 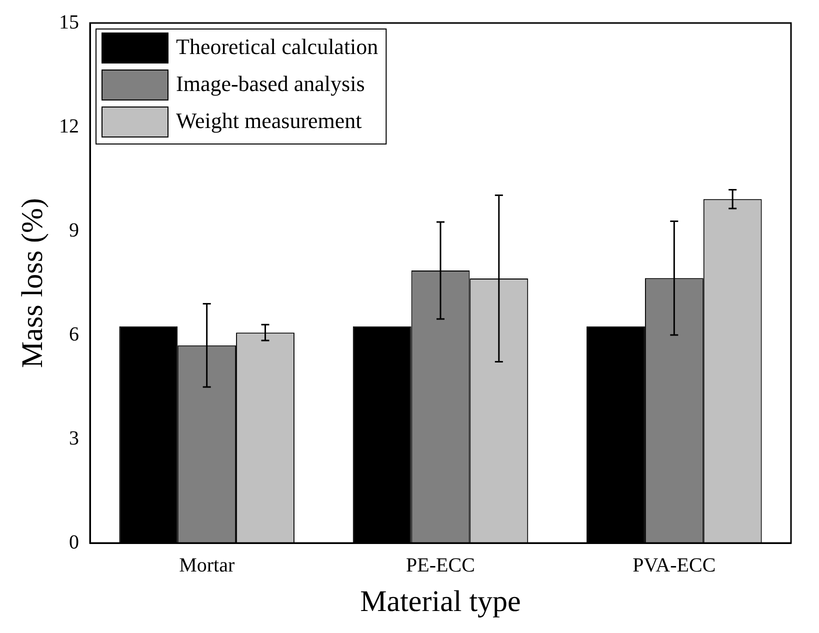 I want to click on legend-label: Theoretical calculation, so click(x=277, y=46).